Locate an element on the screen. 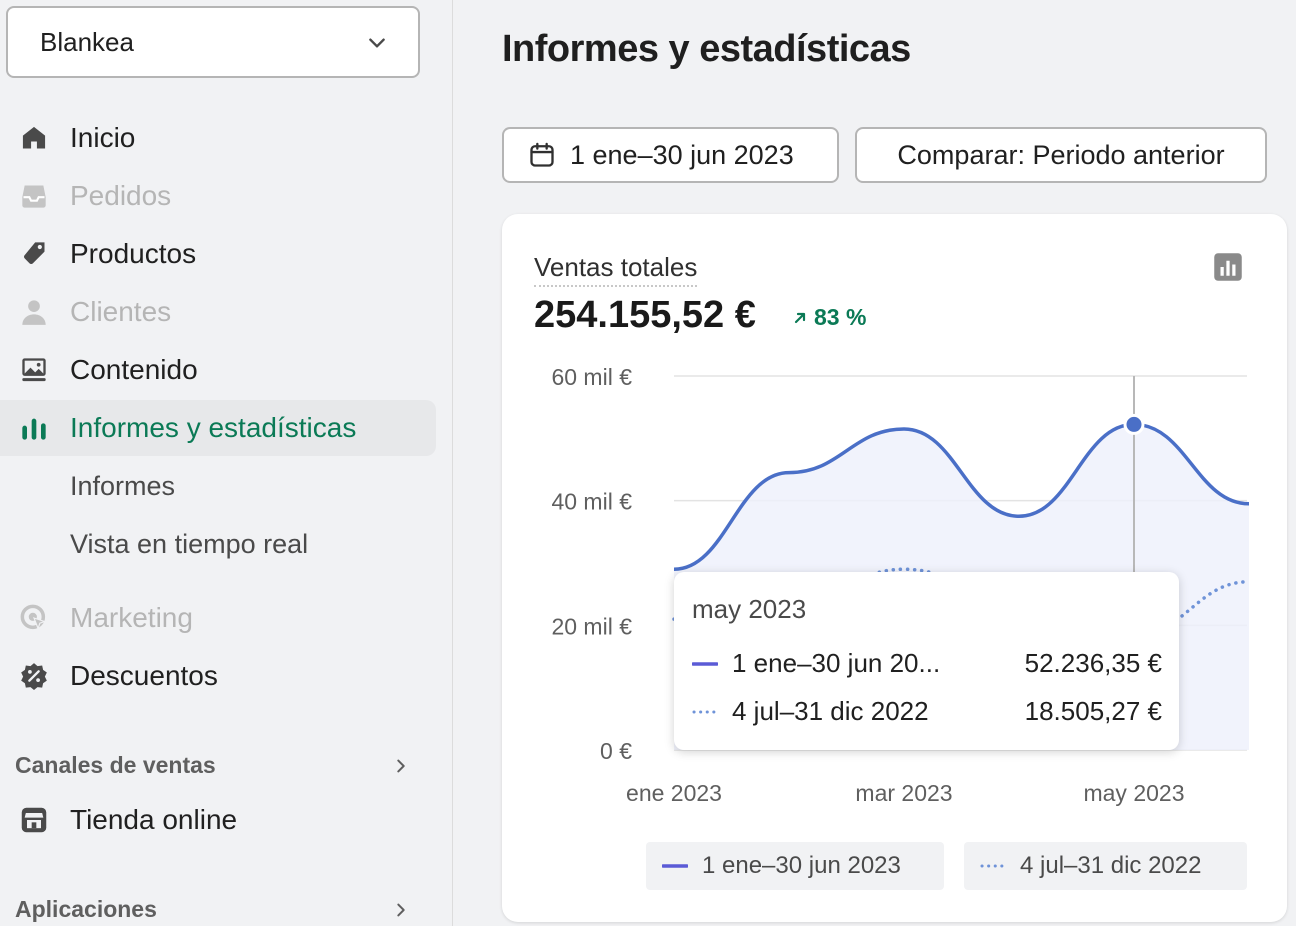 The height and width of the screenshot is (926, 1296). nav-item-marketing: Marketing is located at coordinates (218, 618).